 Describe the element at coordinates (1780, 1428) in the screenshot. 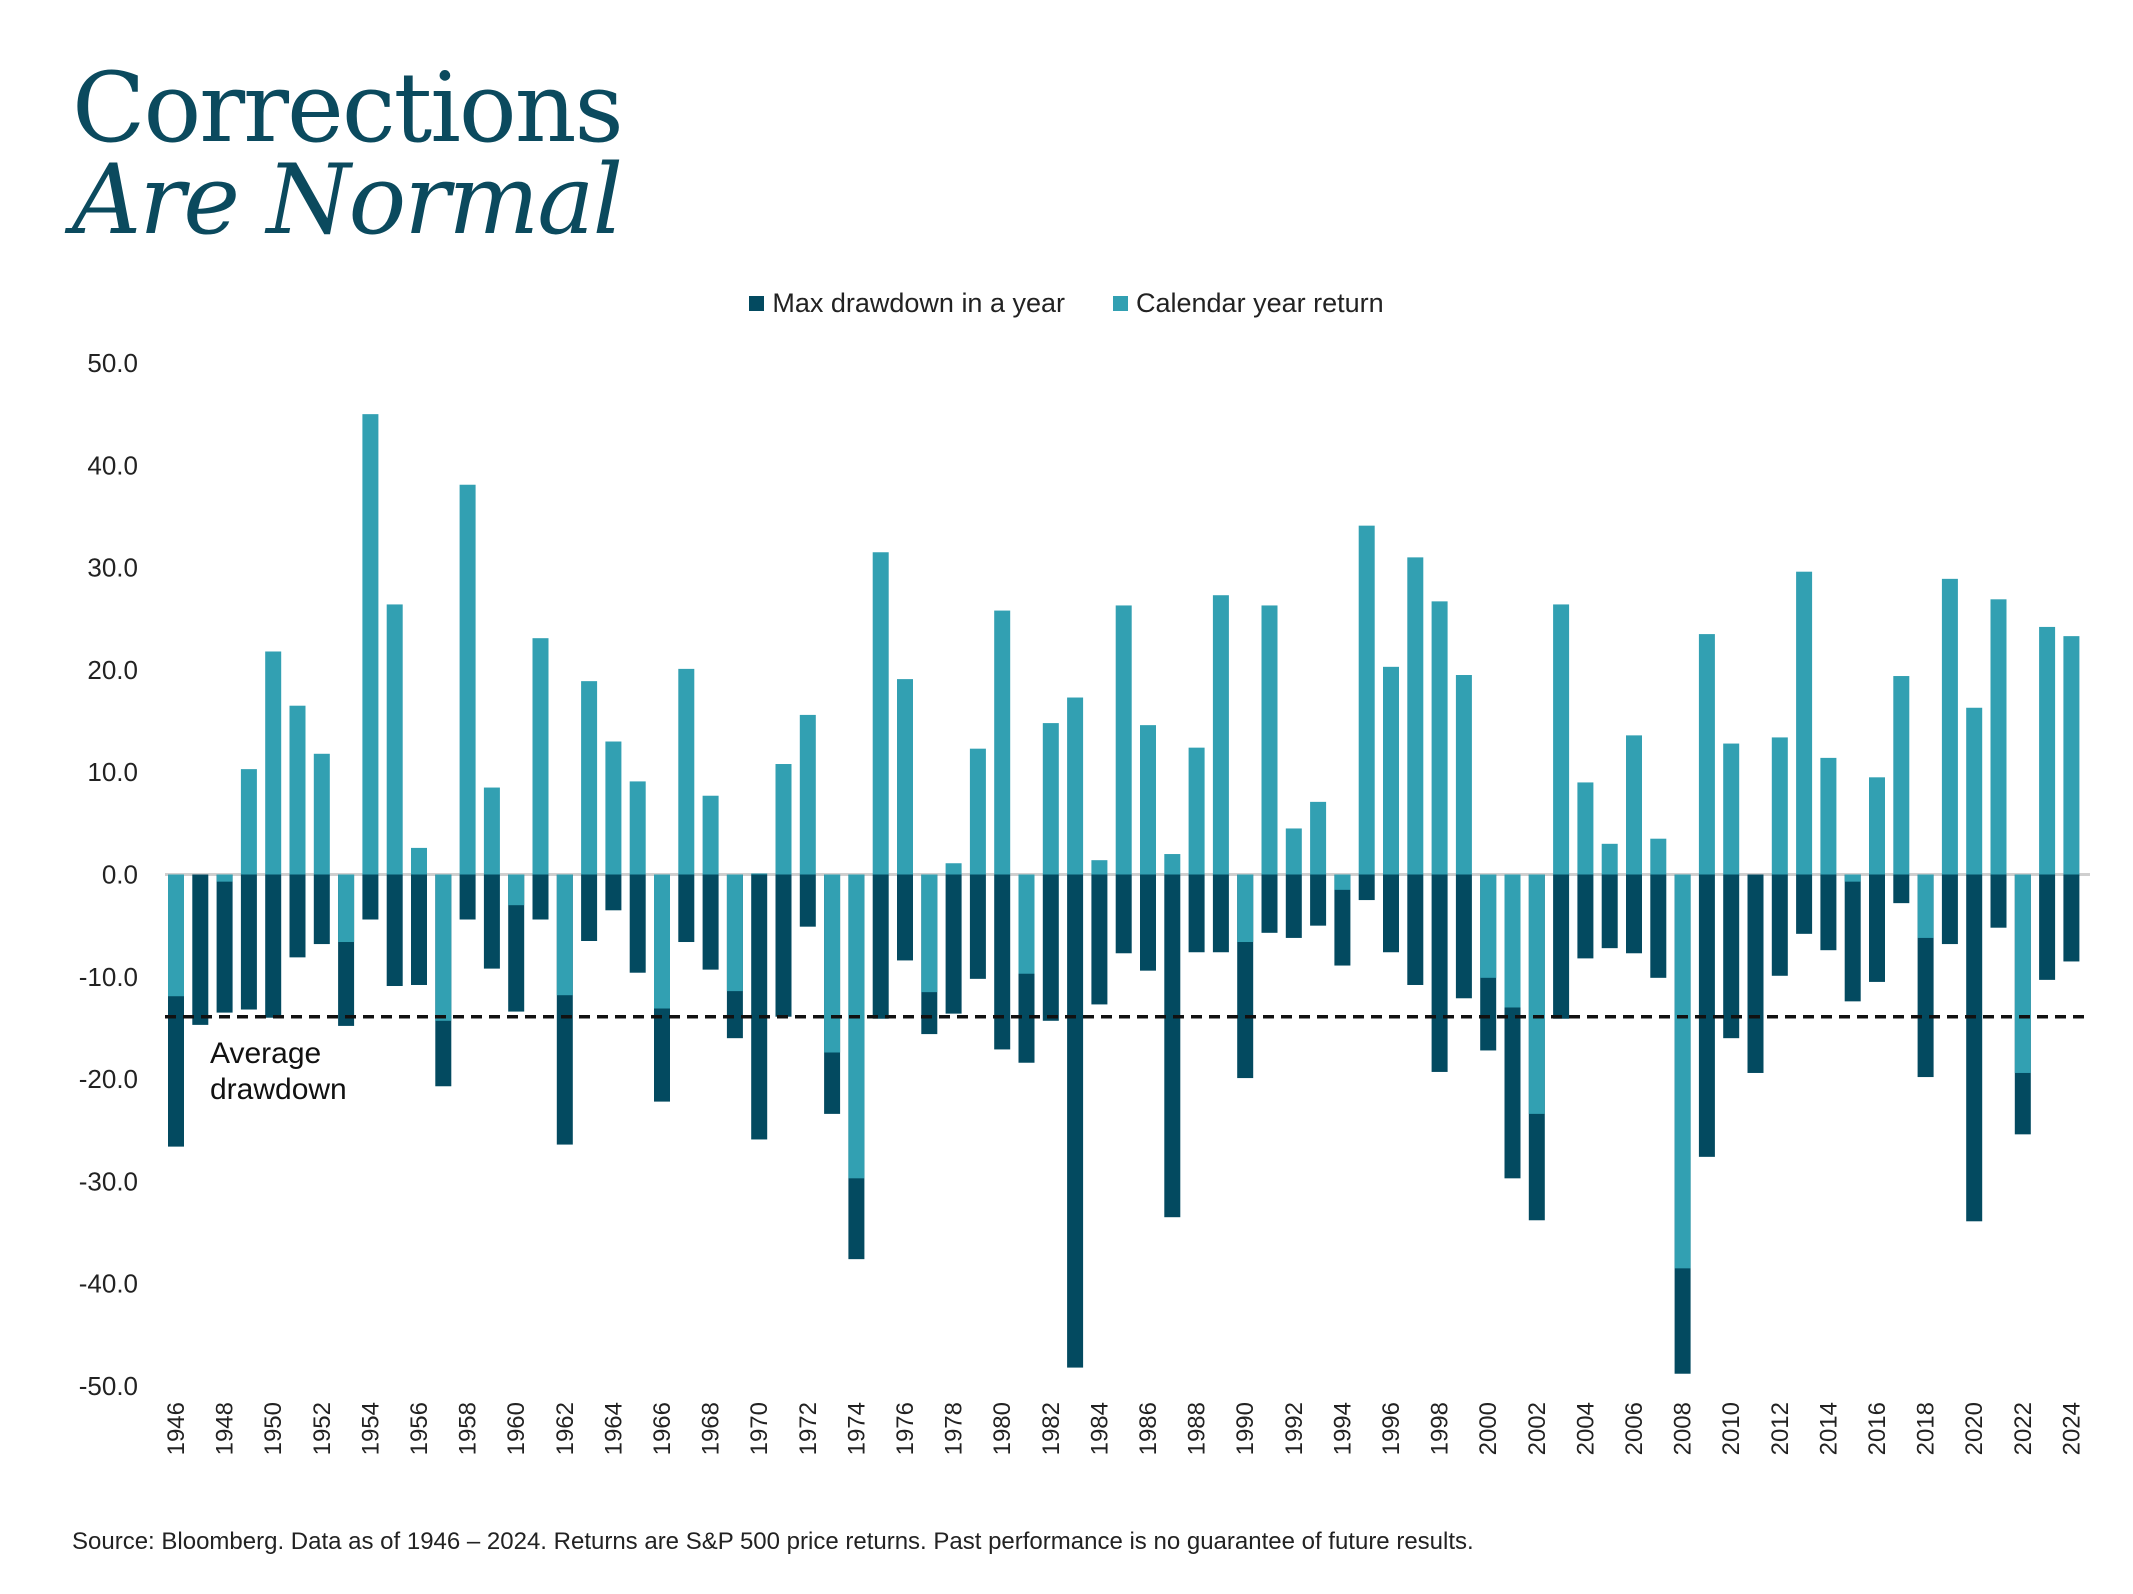

I see `x-tick-label: 2012` at that location.